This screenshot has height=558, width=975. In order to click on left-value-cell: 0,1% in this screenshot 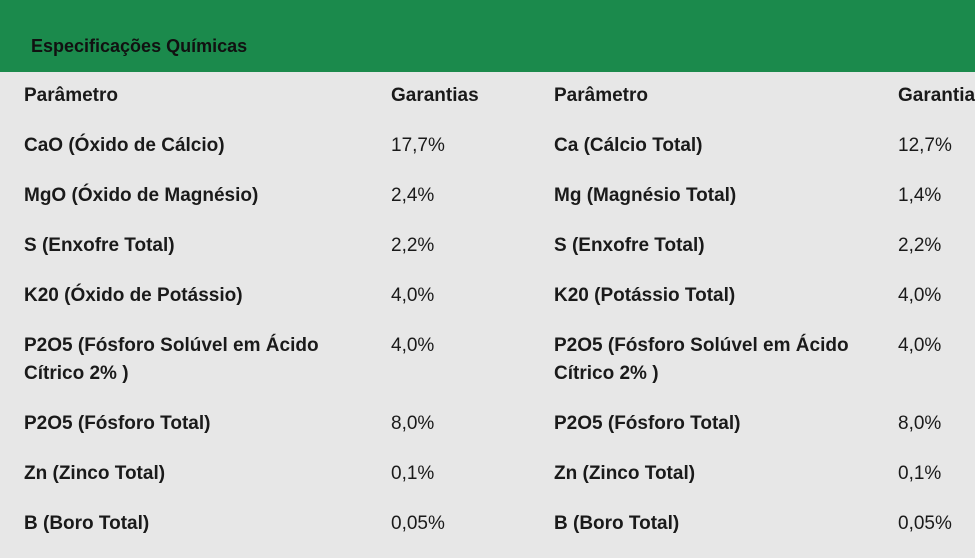, I will do `click(413, 473)`.